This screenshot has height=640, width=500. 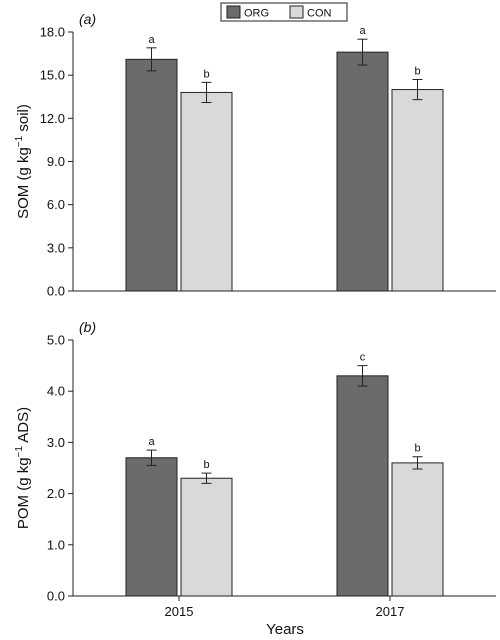 What do you see at coordinates (56, 204) in the screenshot?
I see `y-tick-label: 6.0` at bounding box center [56, 204].